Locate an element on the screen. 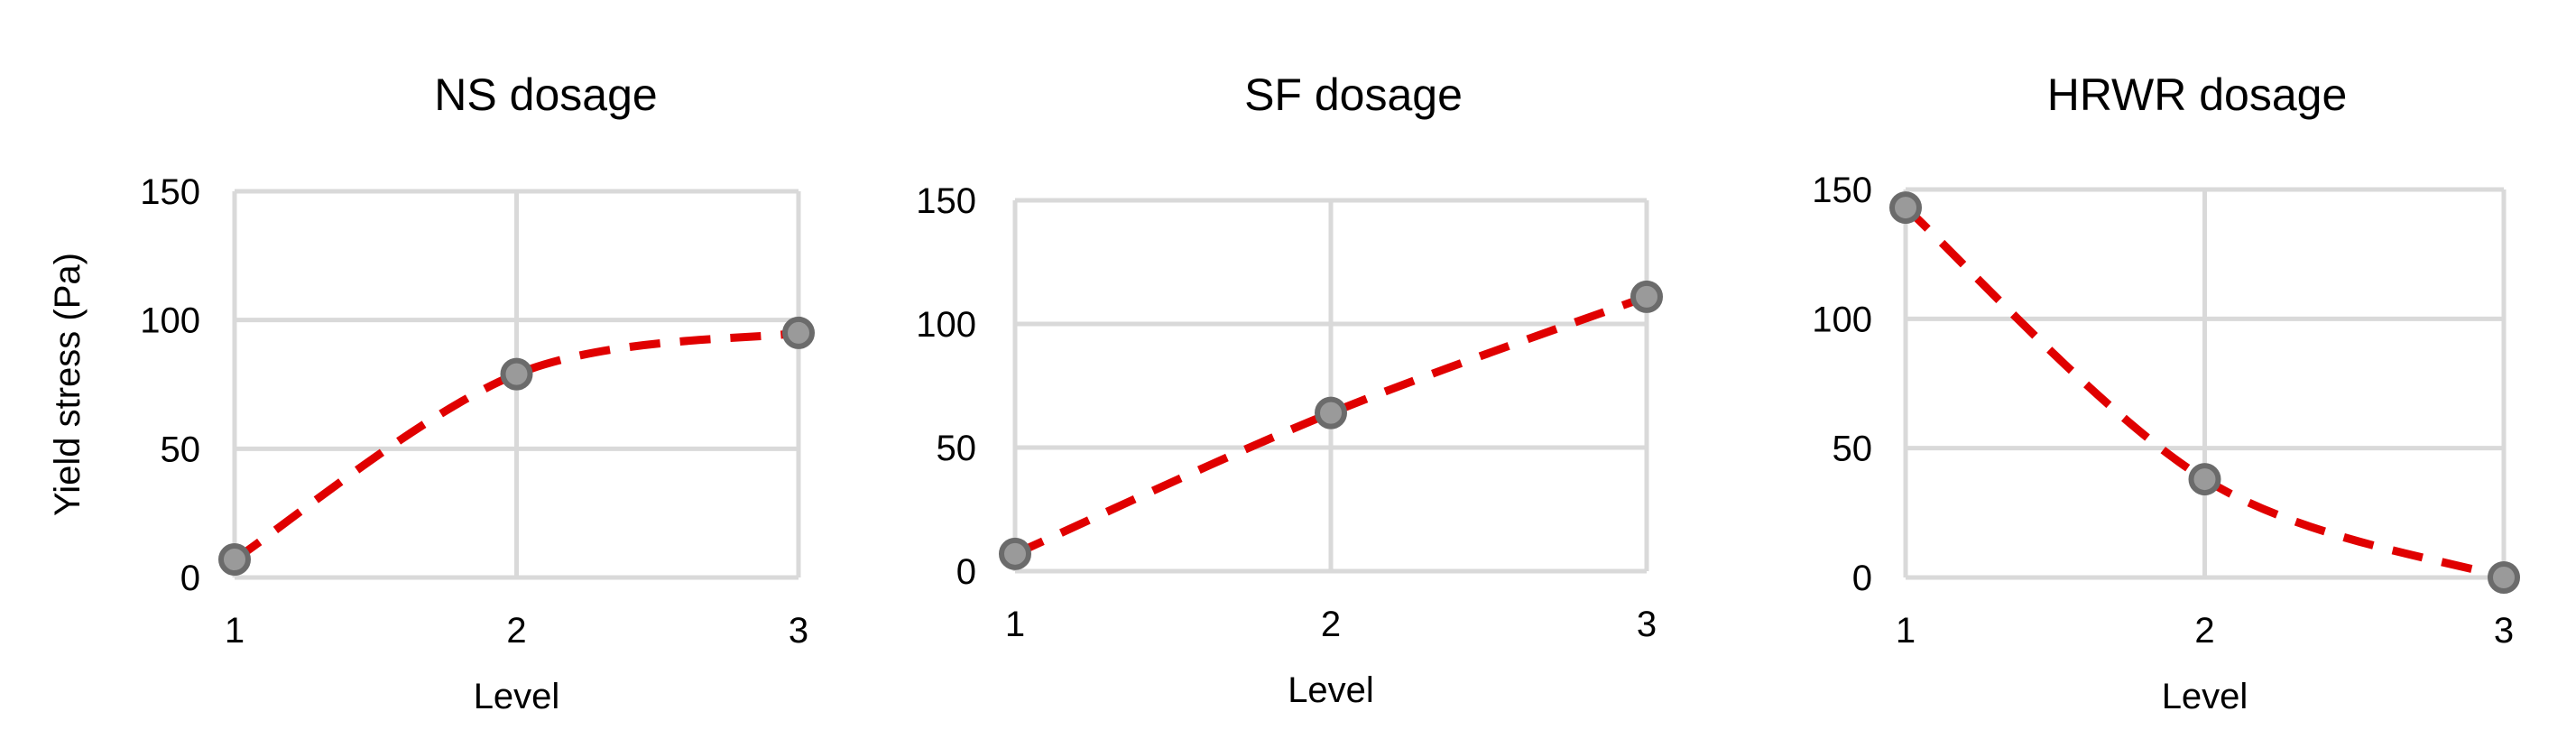  chart-title: HRWR dosage is located at coordinates (2197, 94).